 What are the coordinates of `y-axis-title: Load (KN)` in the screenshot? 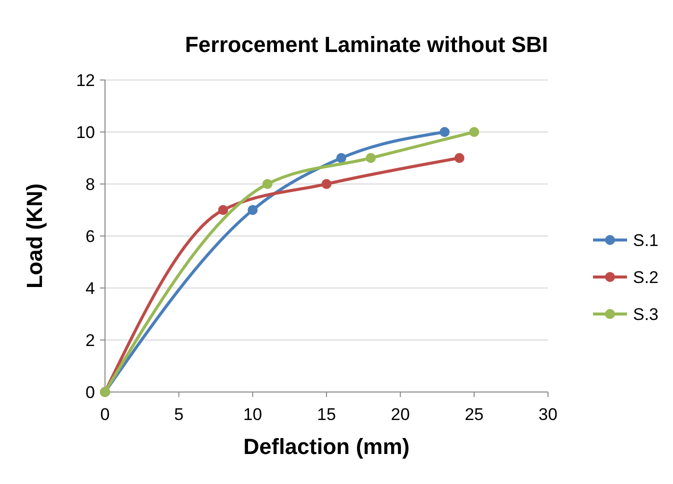 It's located at (34, 236).